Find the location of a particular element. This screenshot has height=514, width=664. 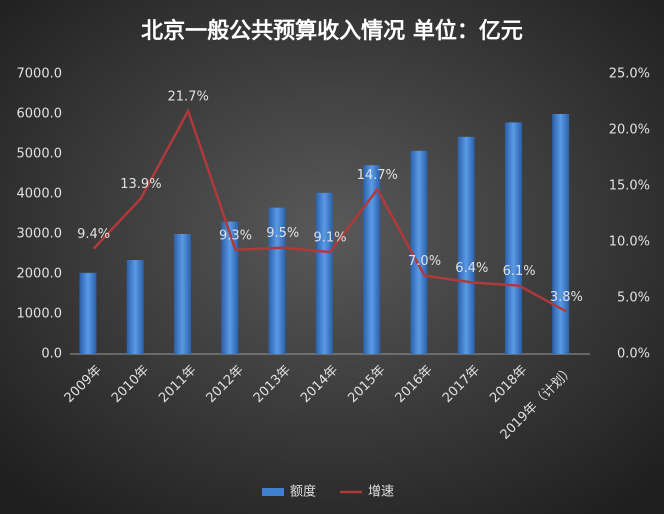

y-tick-label: 1000.0 is located at coordinates (40, 314).